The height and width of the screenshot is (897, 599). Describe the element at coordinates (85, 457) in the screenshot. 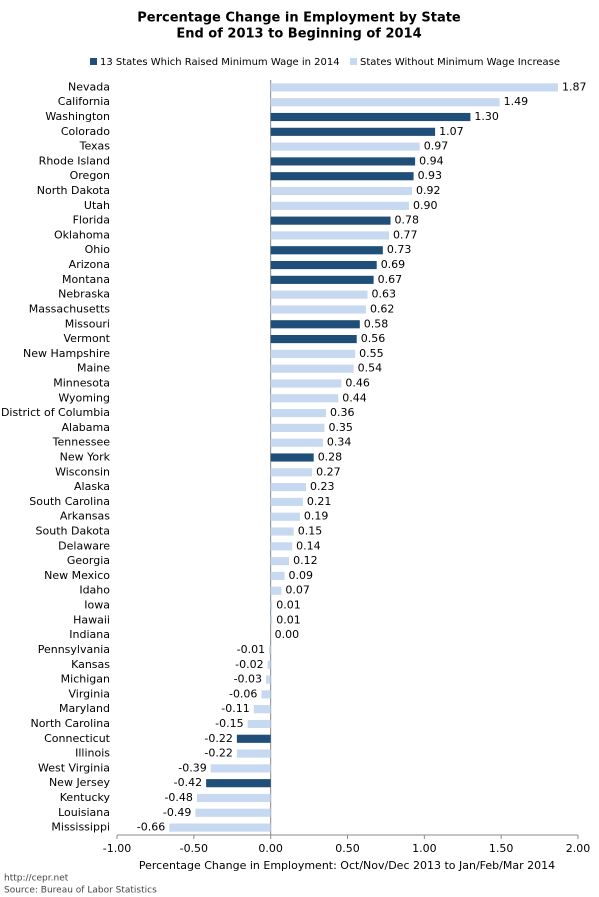

I see `category-label: New York` at that location.